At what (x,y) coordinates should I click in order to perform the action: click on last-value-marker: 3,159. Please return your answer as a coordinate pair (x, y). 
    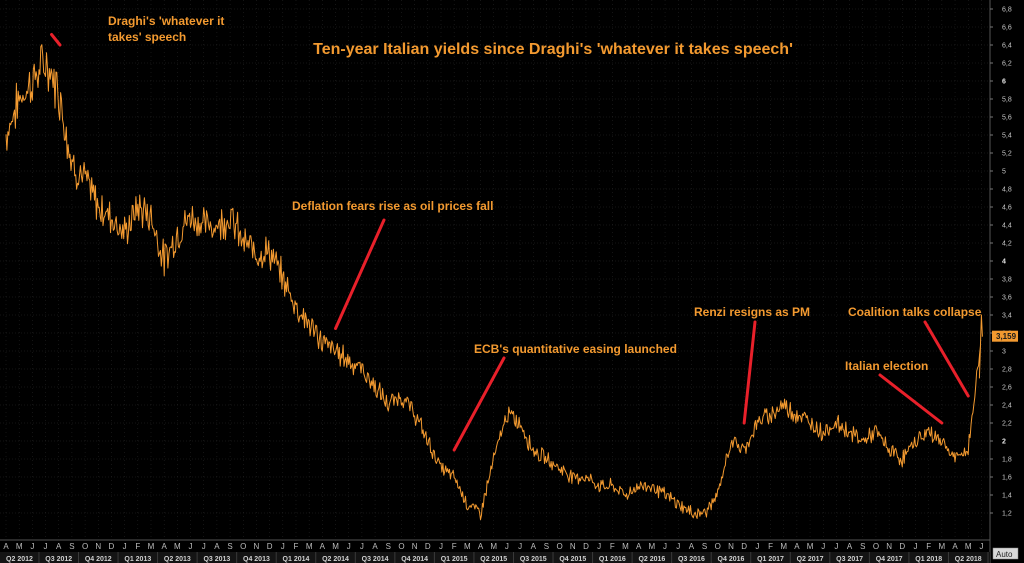
    Looking at the image, I should click on (1005, 336).